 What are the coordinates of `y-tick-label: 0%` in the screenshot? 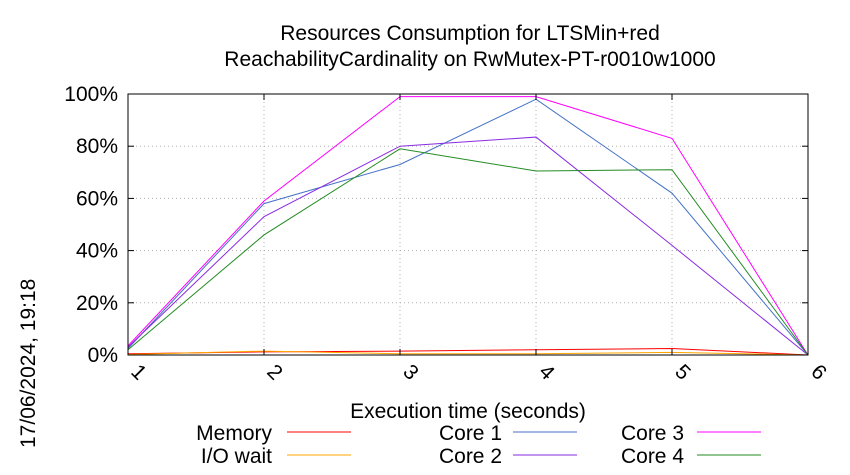 It's located at (103, 355).